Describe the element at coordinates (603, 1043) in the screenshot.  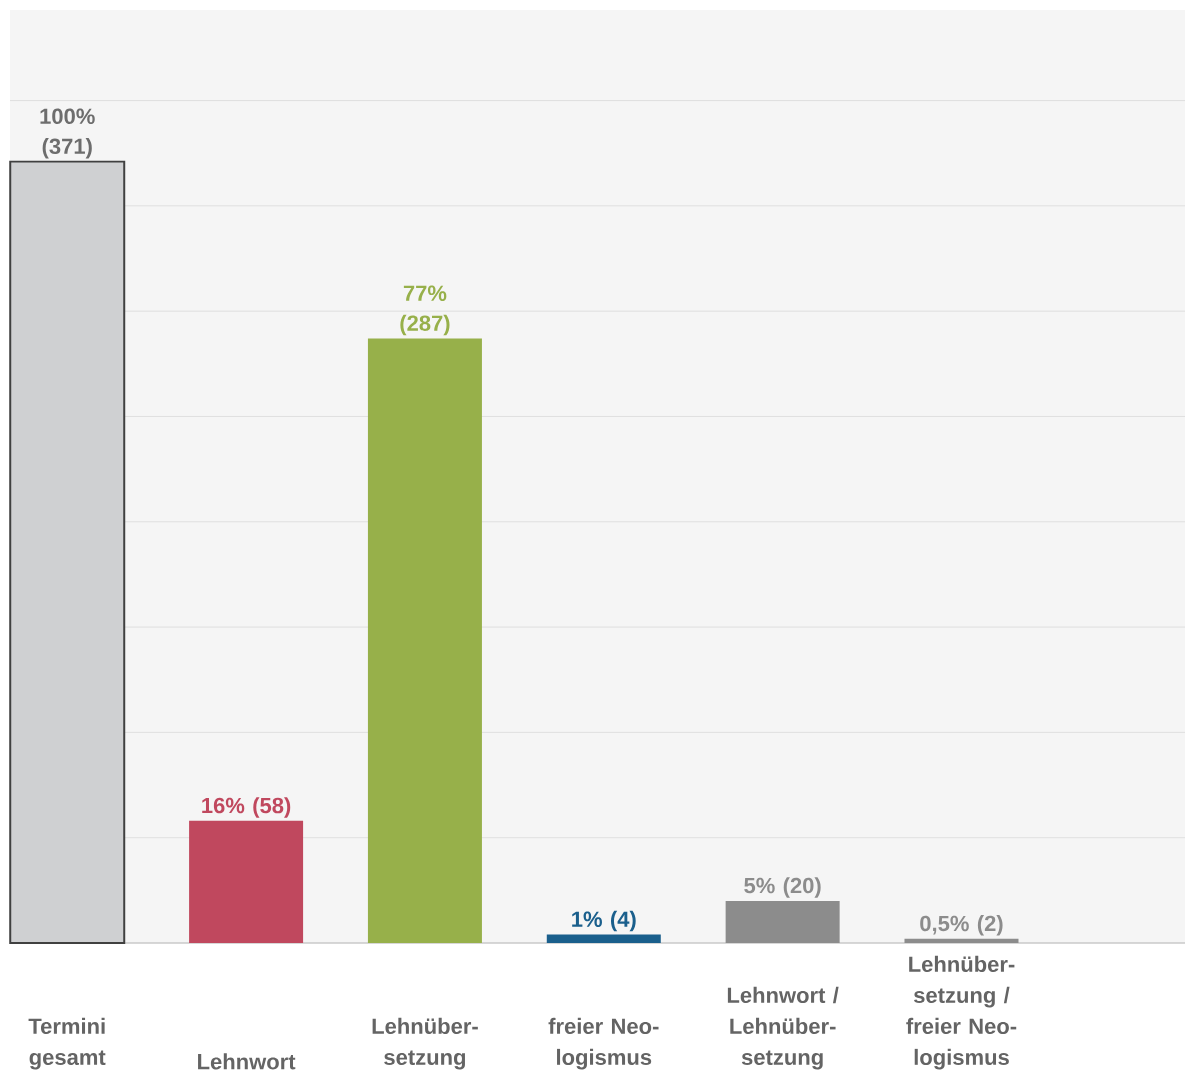
I see `x-tick-label: freier Neo-logismus` at that location.